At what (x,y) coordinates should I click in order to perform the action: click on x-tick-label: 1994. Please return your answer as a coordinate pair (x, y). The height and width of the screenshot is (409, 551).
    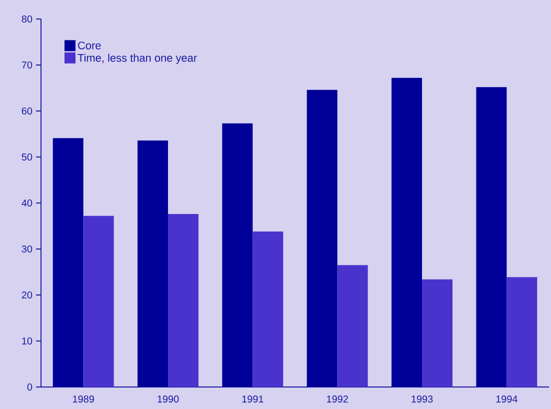
    Looking at the image, I should click on (507, 399).